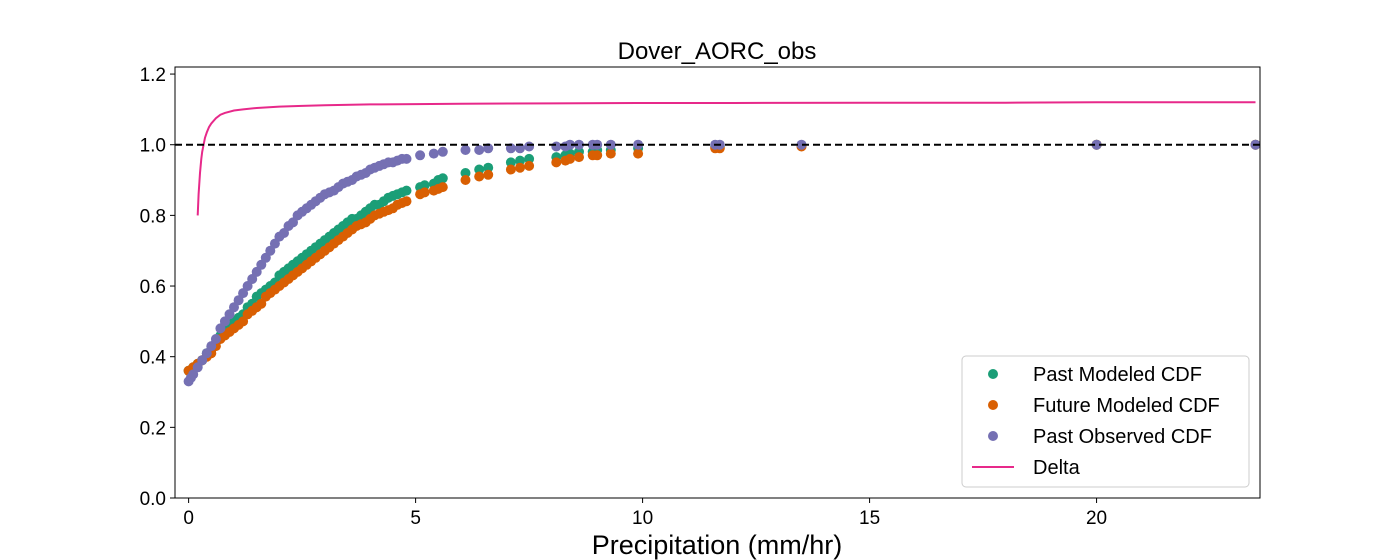 Image resolution: width=1400 pixels, height=560 pixels. I want to click on y-tick-label: 0.8, so click(153, 216).